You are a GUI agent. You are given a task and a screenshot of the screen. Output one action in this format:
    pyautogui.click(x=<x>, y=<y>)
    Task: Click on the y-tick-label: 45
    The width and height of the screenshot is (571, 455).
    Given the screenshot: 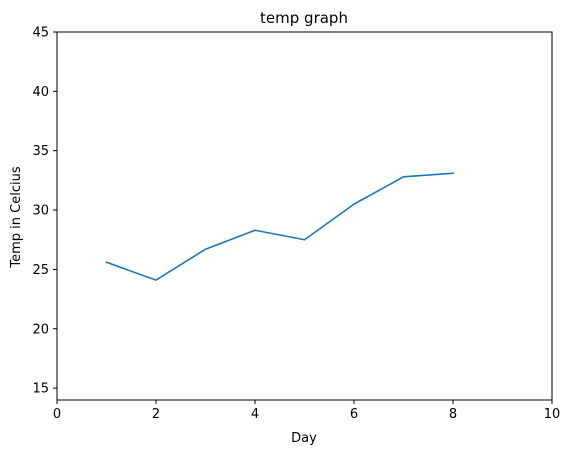 What is the action you would take?
    pyautogui.click(x=40, y=33)
    